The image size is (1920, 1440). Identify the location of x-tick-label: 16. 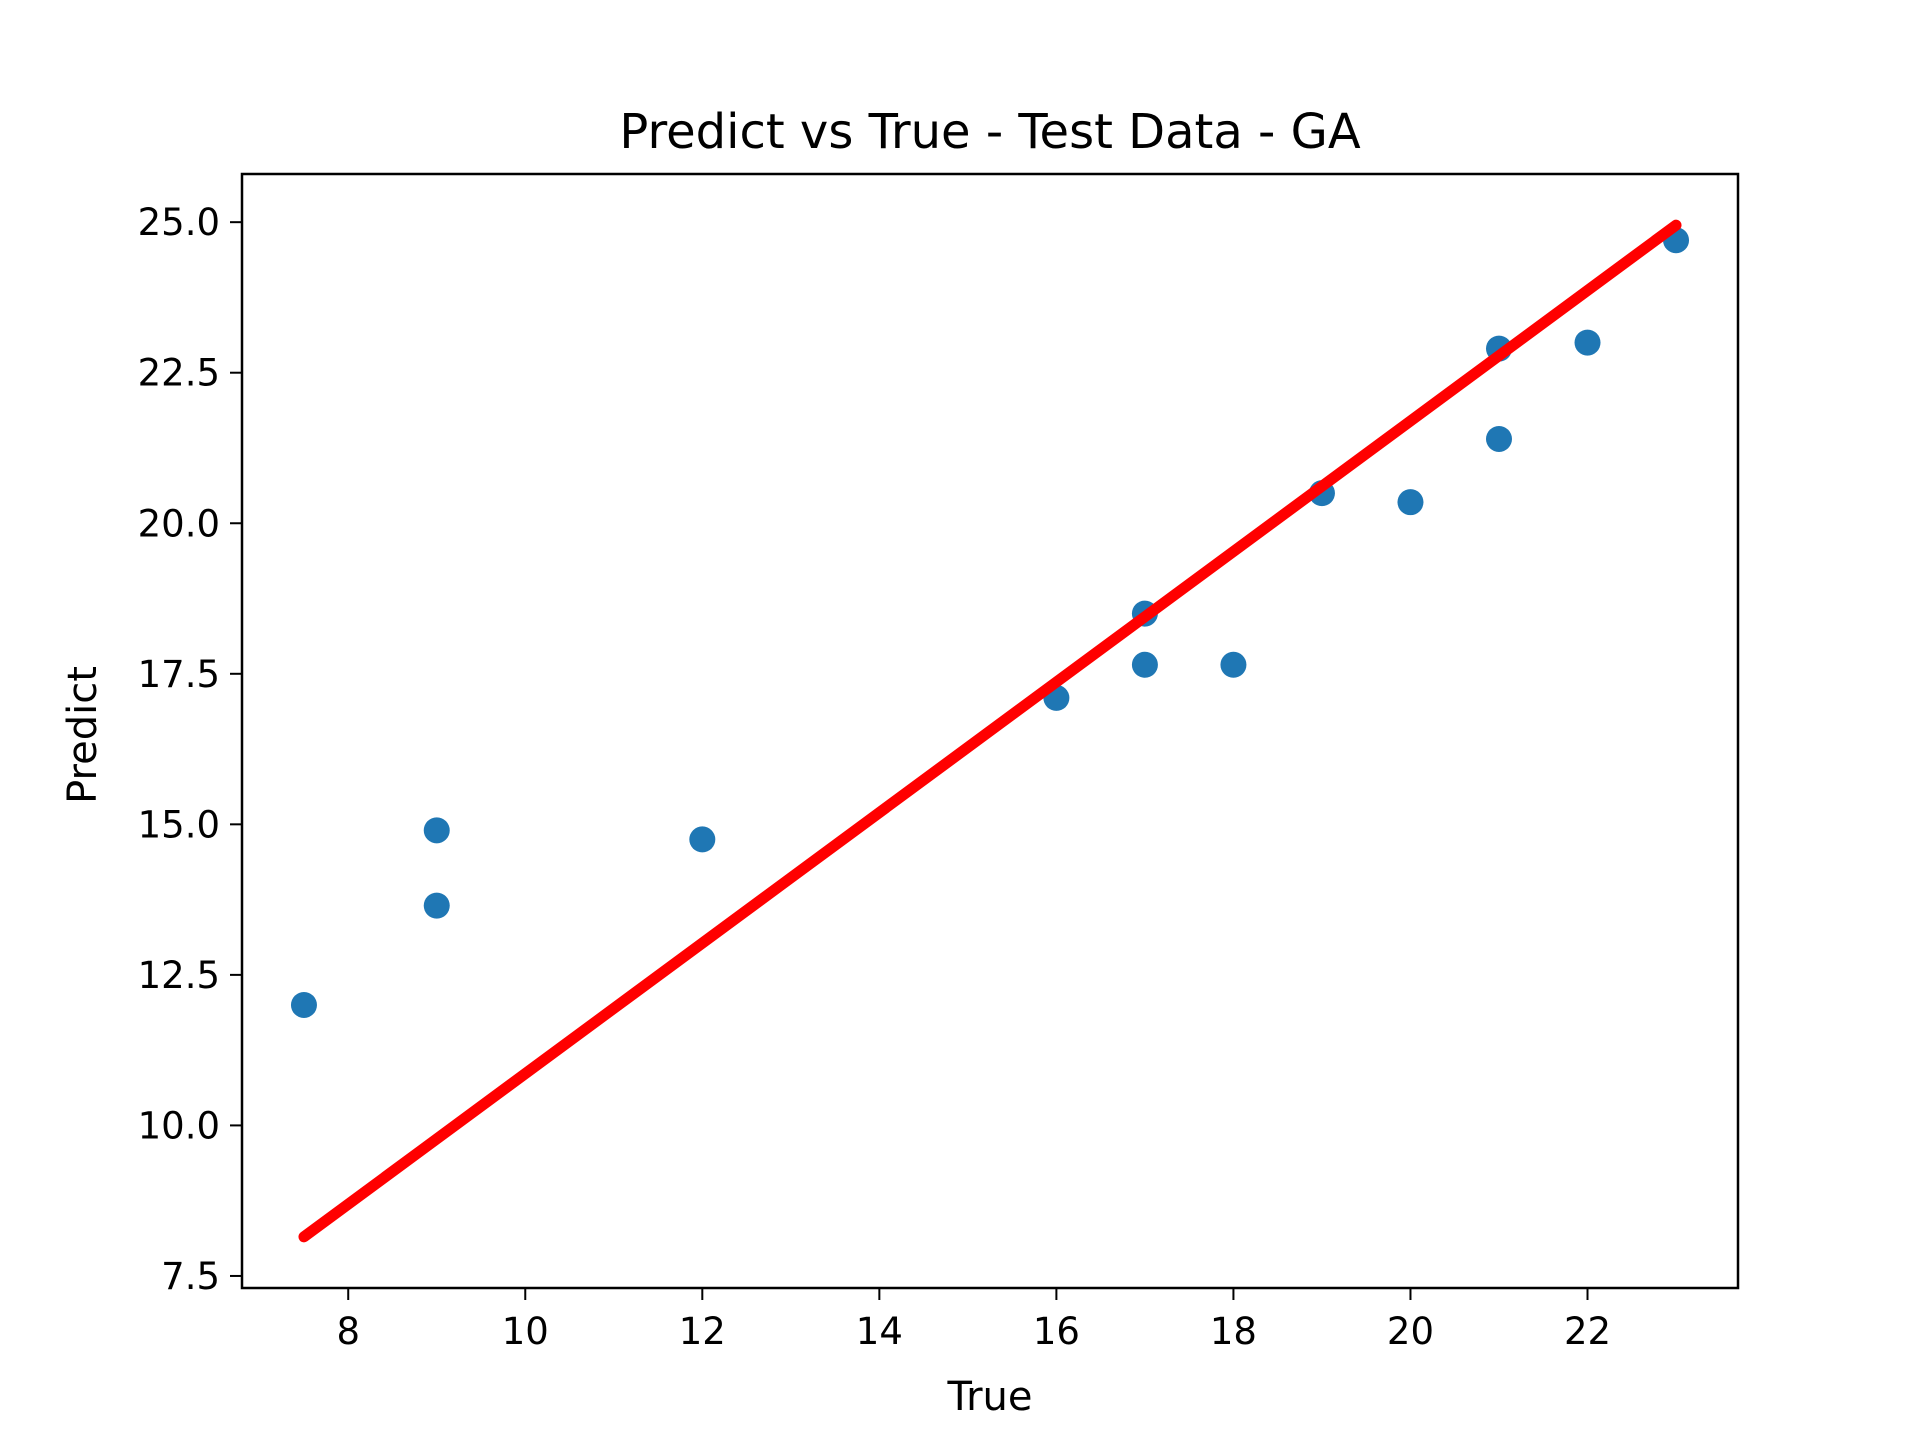
(1056, 1331).